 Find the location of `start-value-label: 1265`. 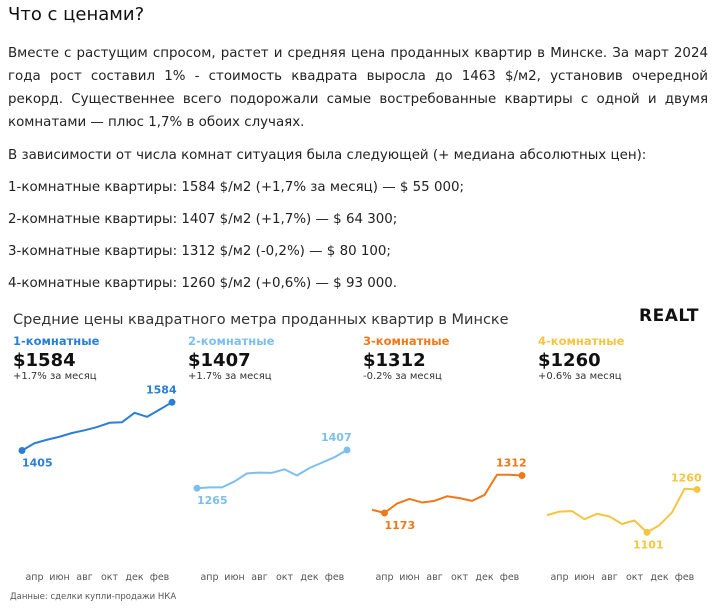

start-value-label: 1265 is located at coordinates (212, 500).